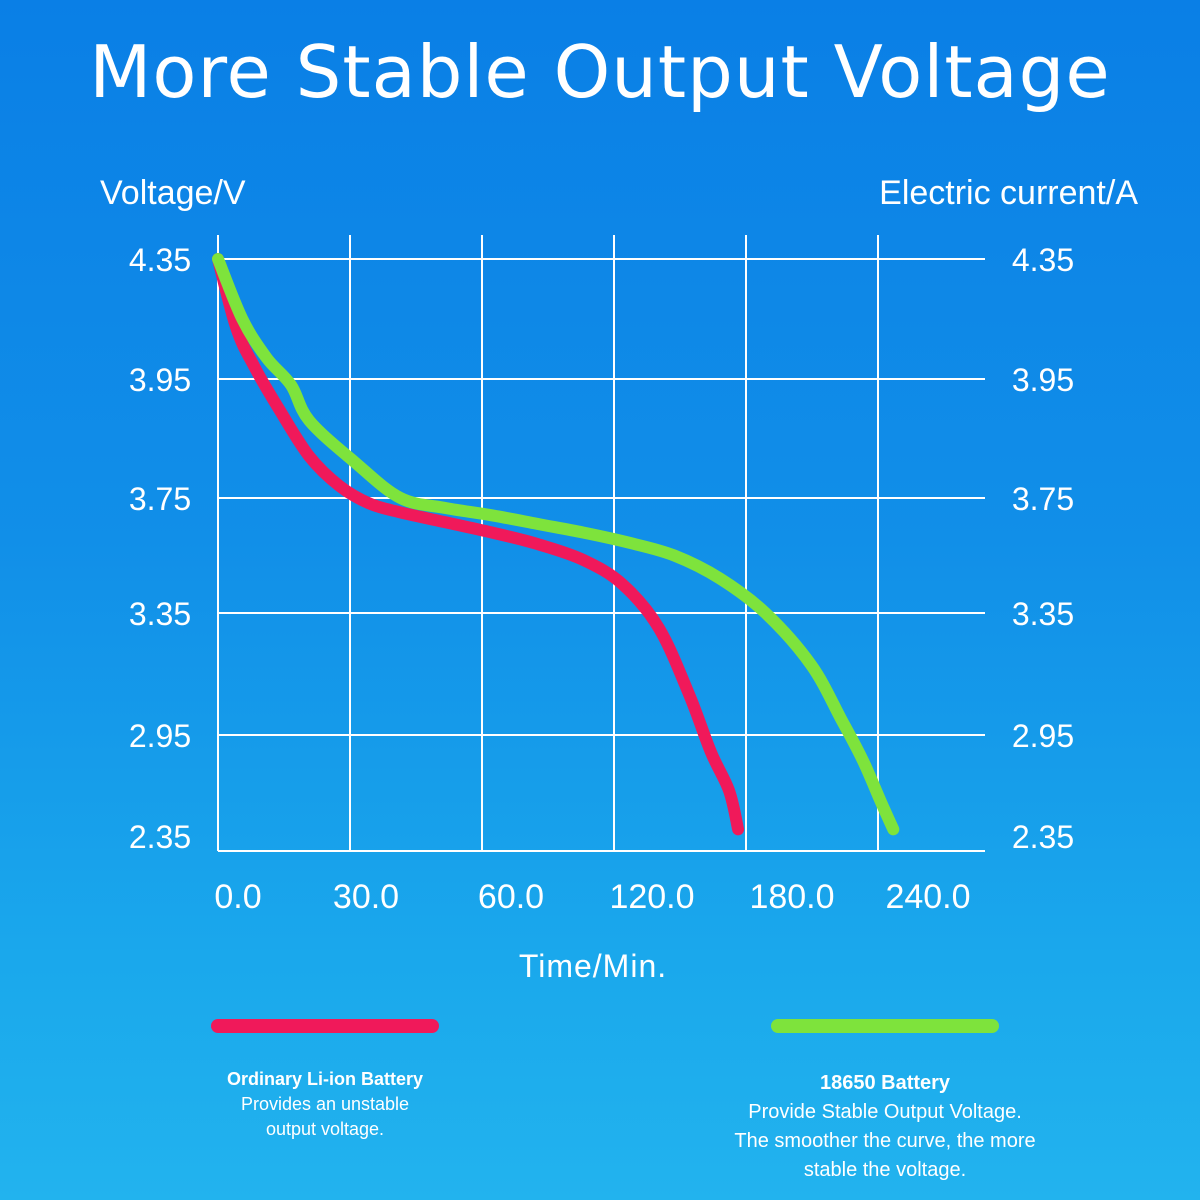 This screenshot has height=1200, width=1200. What do you see at coordinates (325, 1129) in the screenshot?
I see `legend-ordinary-line-2: output voltage.` at bounding box center [325, 1129].